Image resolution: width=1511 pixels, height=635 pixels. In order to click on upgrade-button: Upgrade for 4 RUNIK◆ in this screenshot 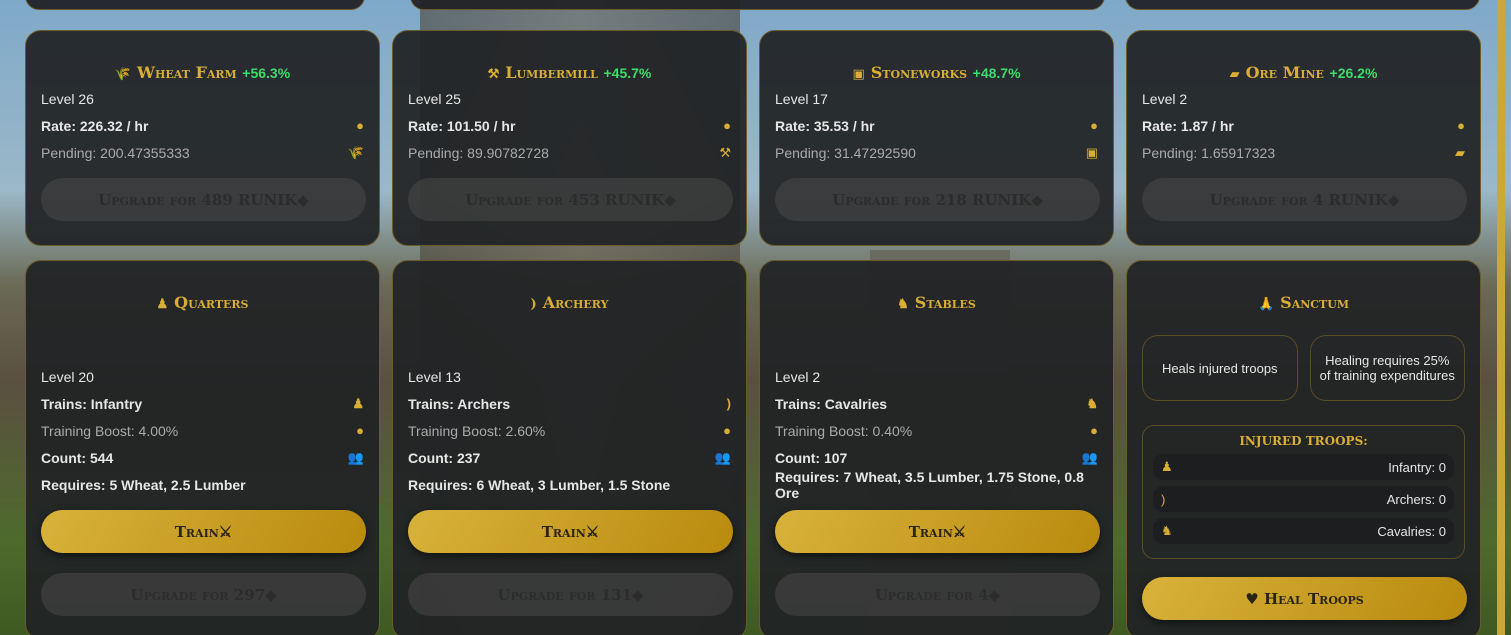, I will do `click(1304, 199)`.